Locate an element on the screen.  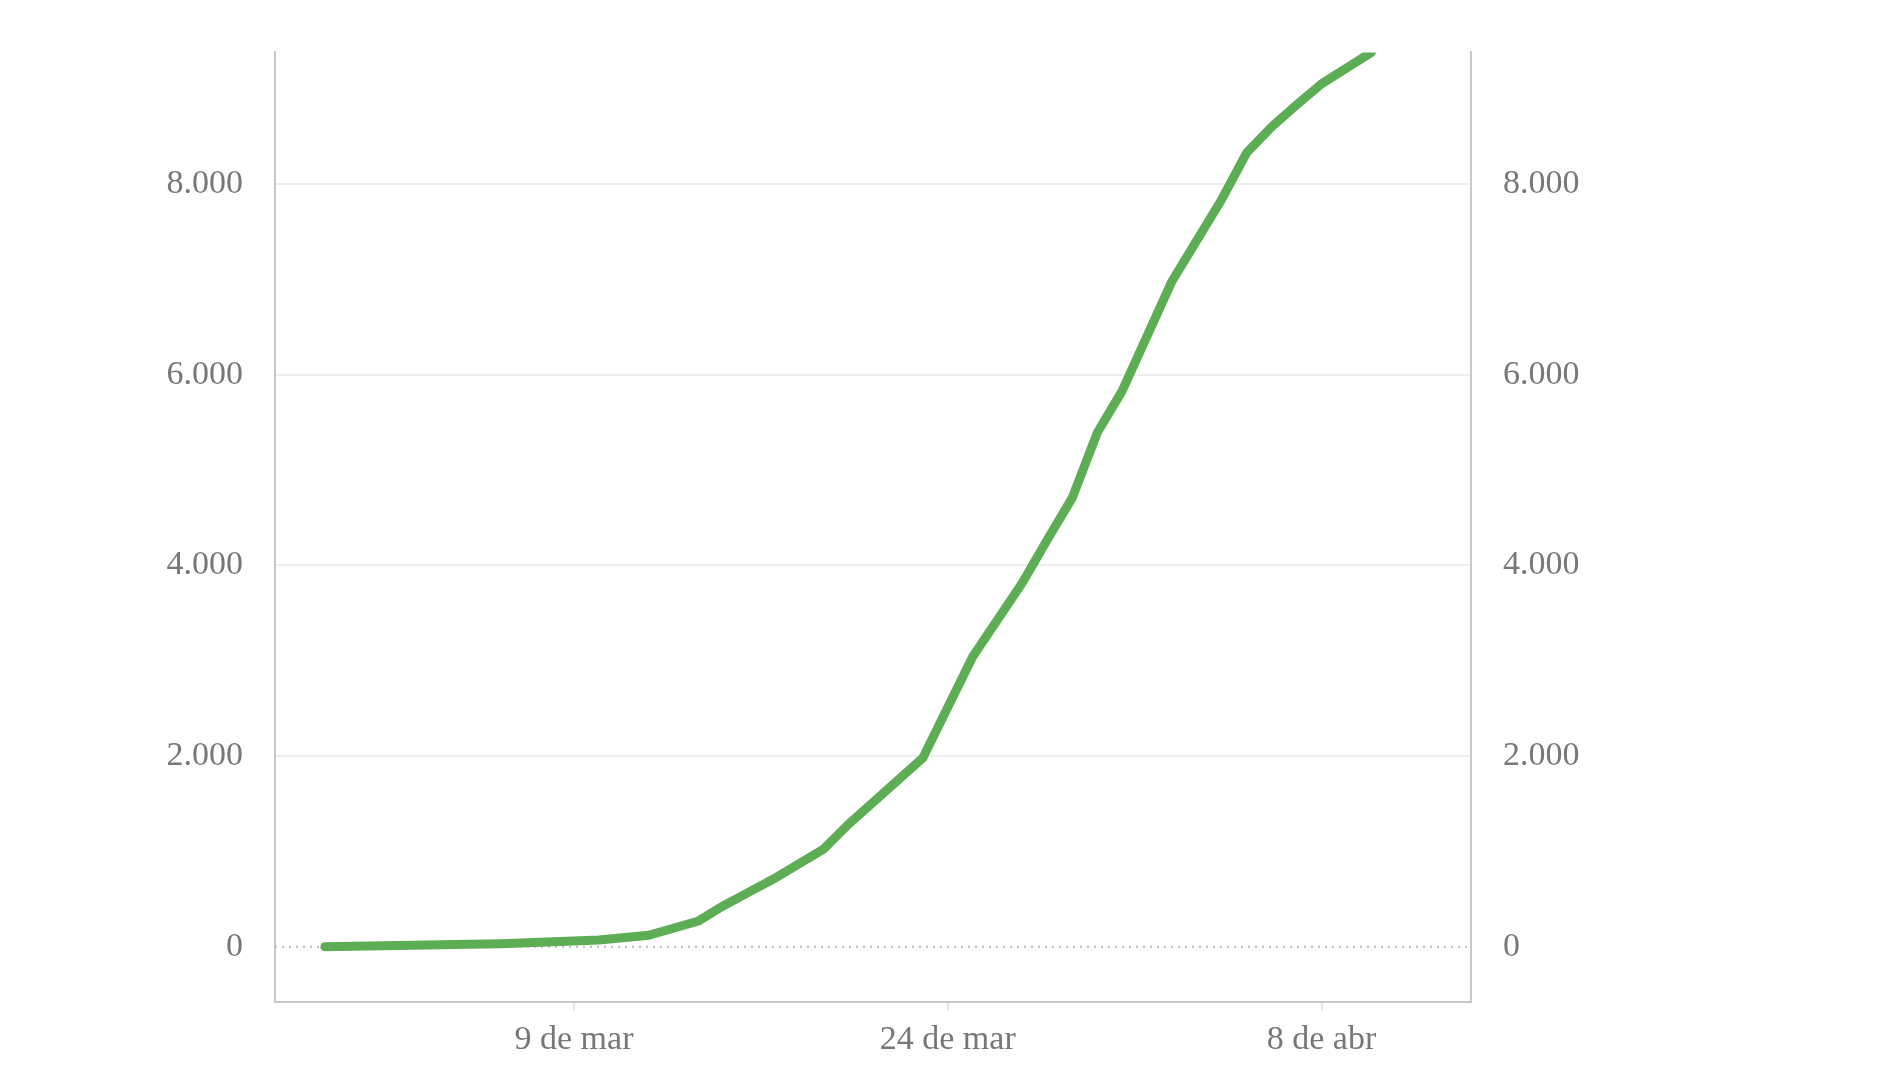
x-tick-label: 8 de abr is located at coordinates (1321, 1038).